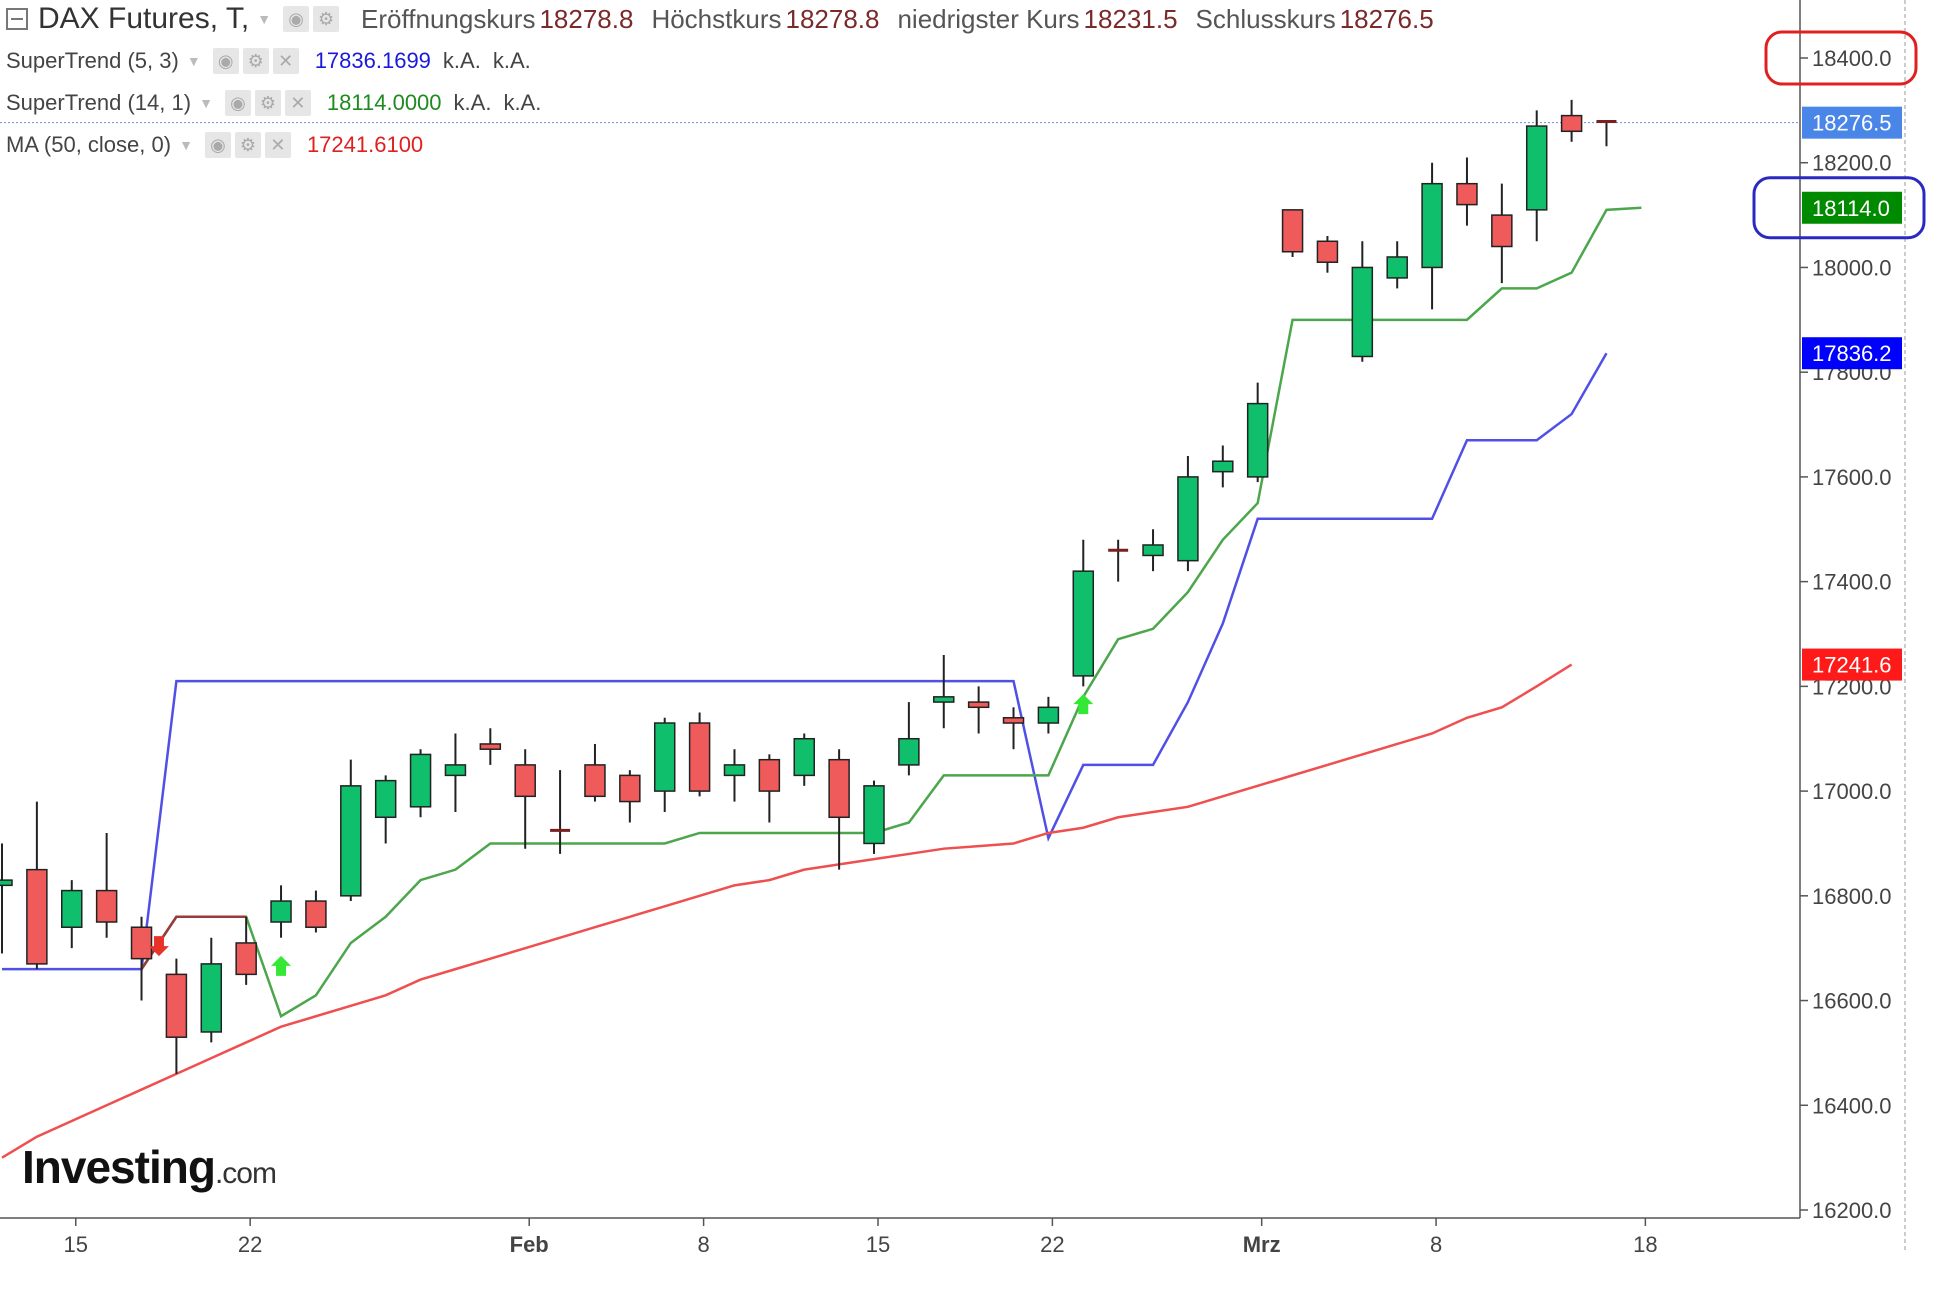 The height and width of the screenshot is (1294, 1937). Describe the element at coordinates (832, 18) in the screenshot. I see `ohlc-high-value: 18278.8` at that location.